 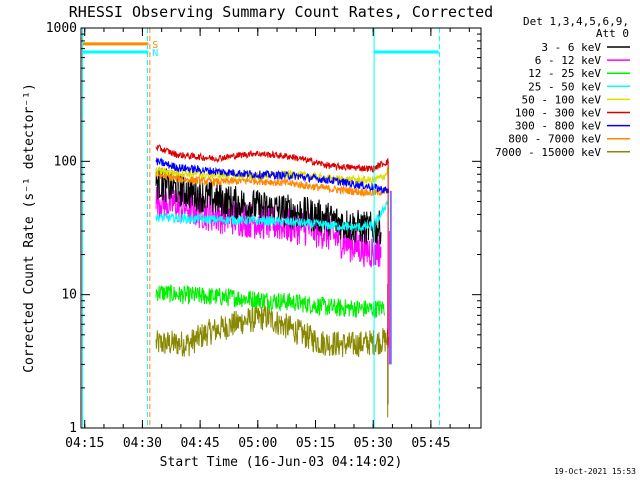 I want to click on y-tick-label: 1000, so click(x=61, y=28).